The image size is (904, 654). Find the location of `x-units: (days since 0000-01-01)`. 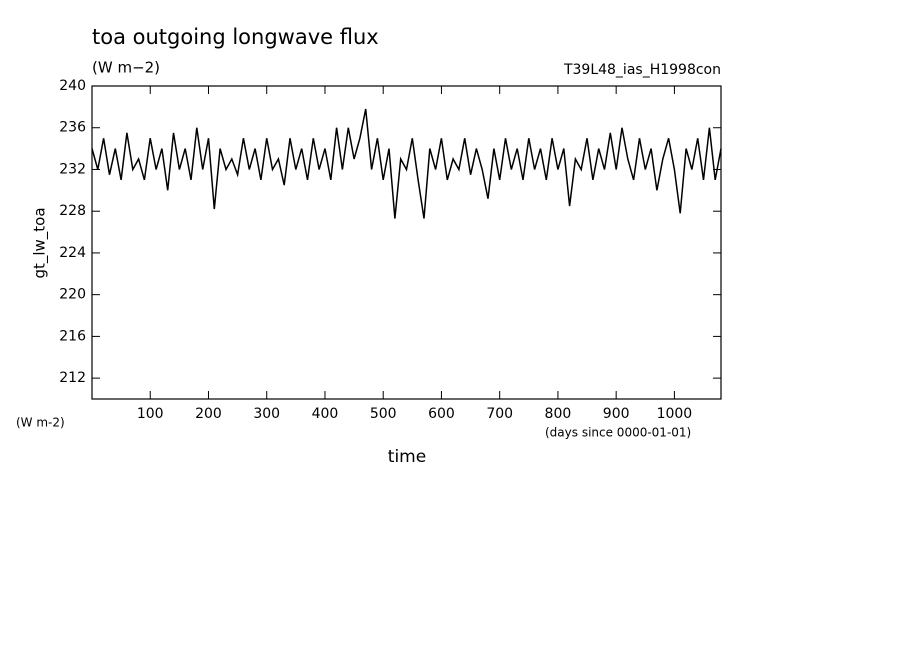

x-units: (days since 0000-01-01) is located at coordinates (618, 433).